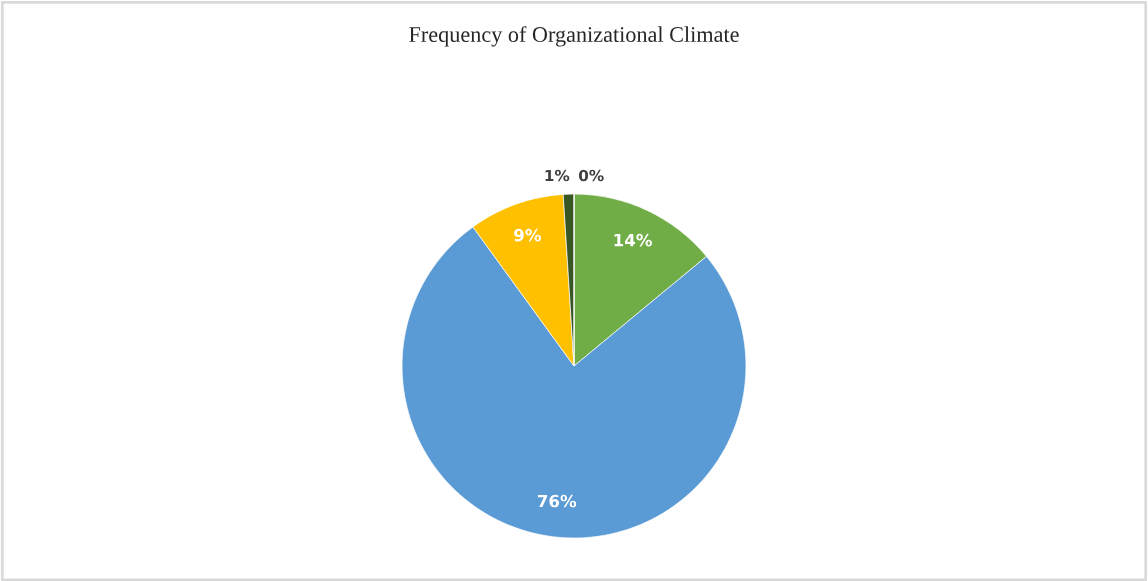  What do you see at coordinates (574, 36) in the screenshot?
I see `chart-title: Frequency of Organizational Climate` at bounding box center [574, 36].